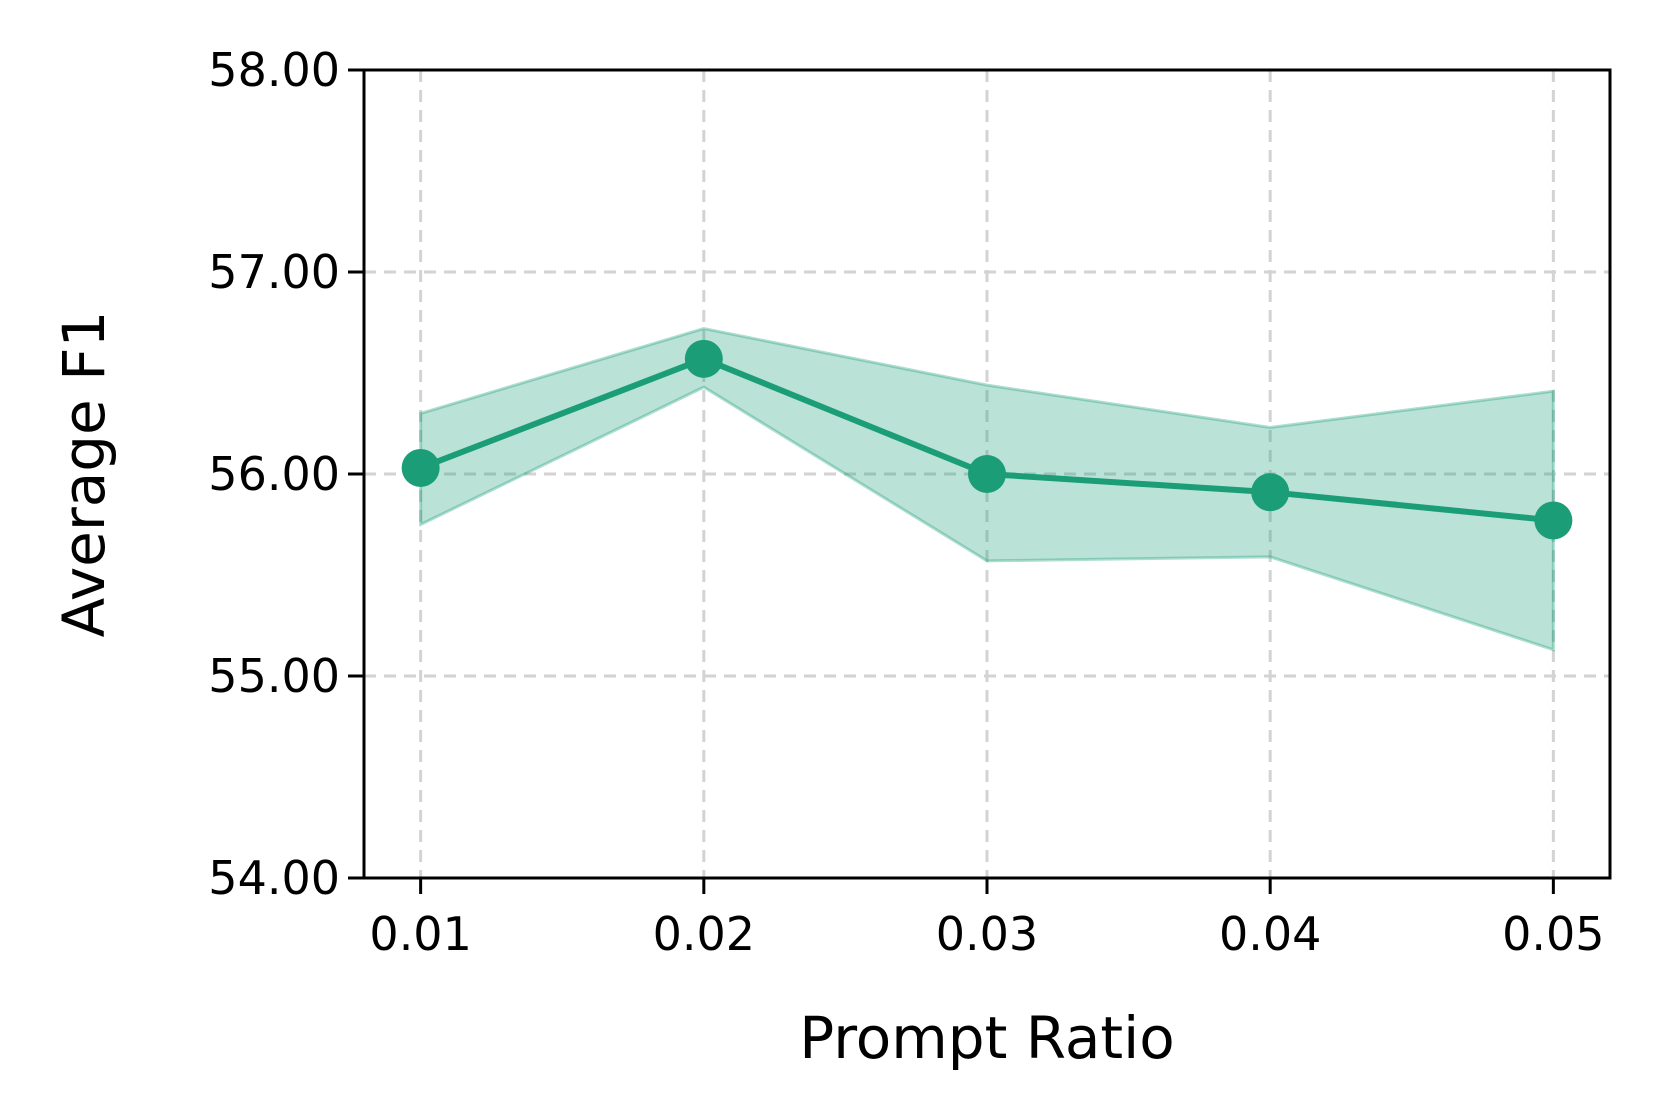  I want to click on y-tick-label: 55.00, so click(274, 676).